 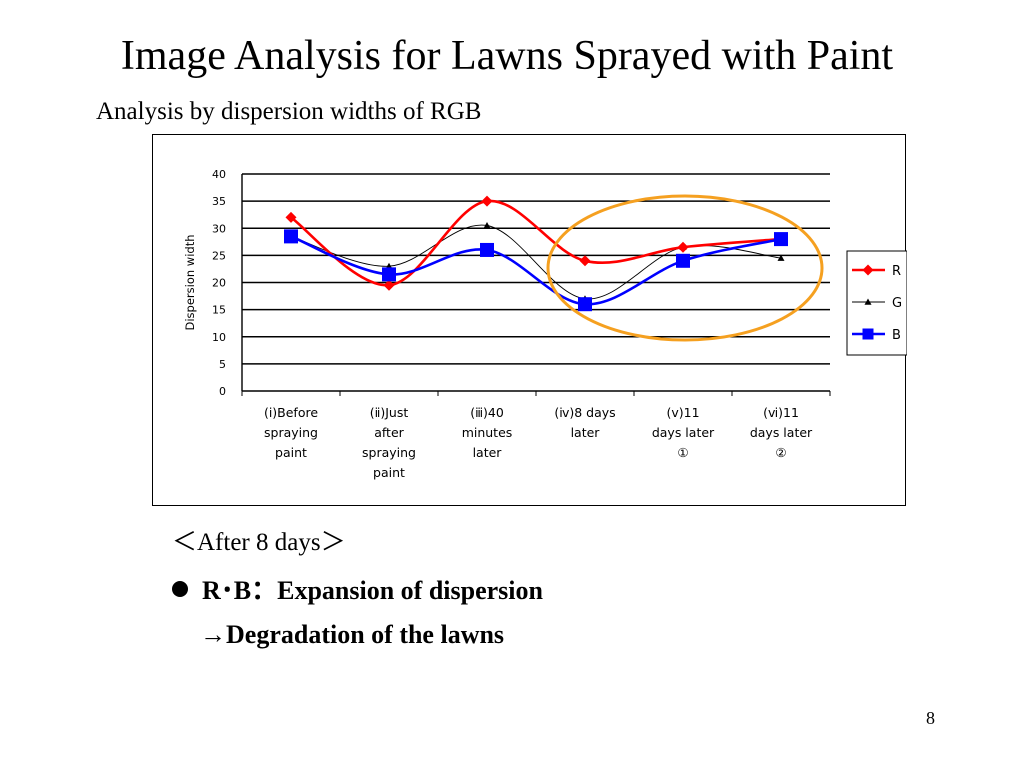 I want to click on y-tick-label: 25, so click(x=219, y=255).